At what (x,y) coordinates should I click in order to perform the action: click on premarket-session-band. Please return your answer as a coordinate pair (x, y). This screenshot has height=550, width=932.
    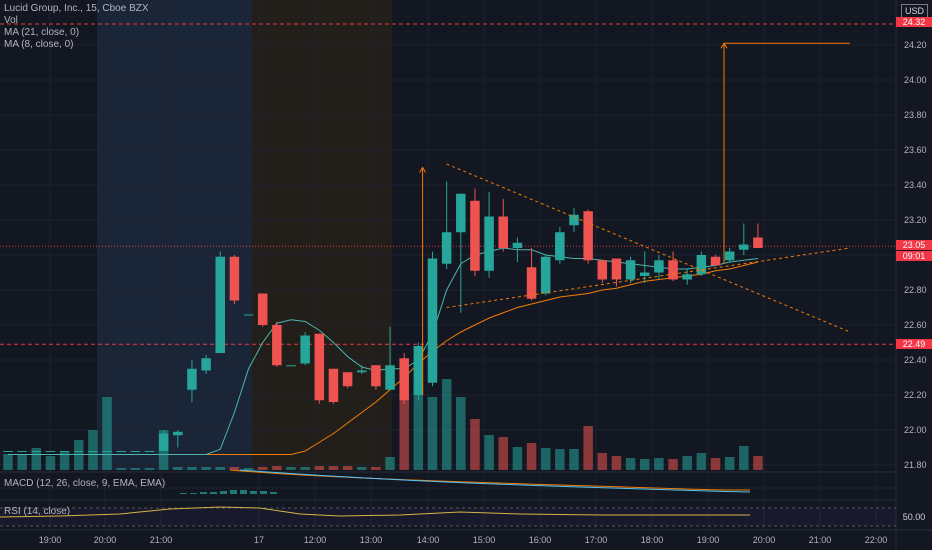
    Looking at the image, I should click on (174, 235).